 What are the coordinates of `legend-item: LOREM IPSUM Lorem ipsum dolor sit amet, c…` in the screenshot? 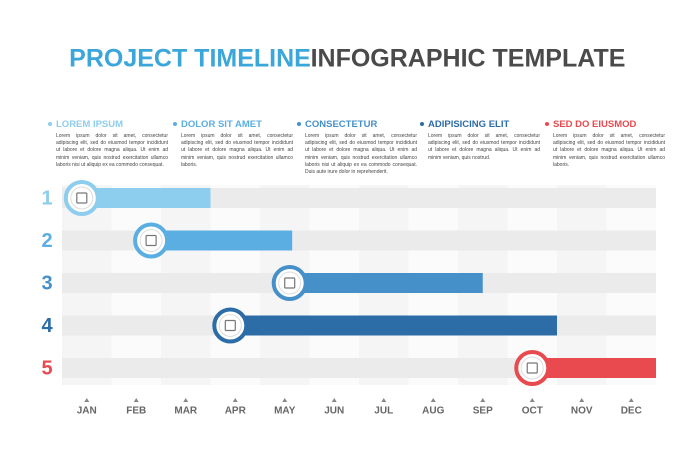 It's located at (108, 144).